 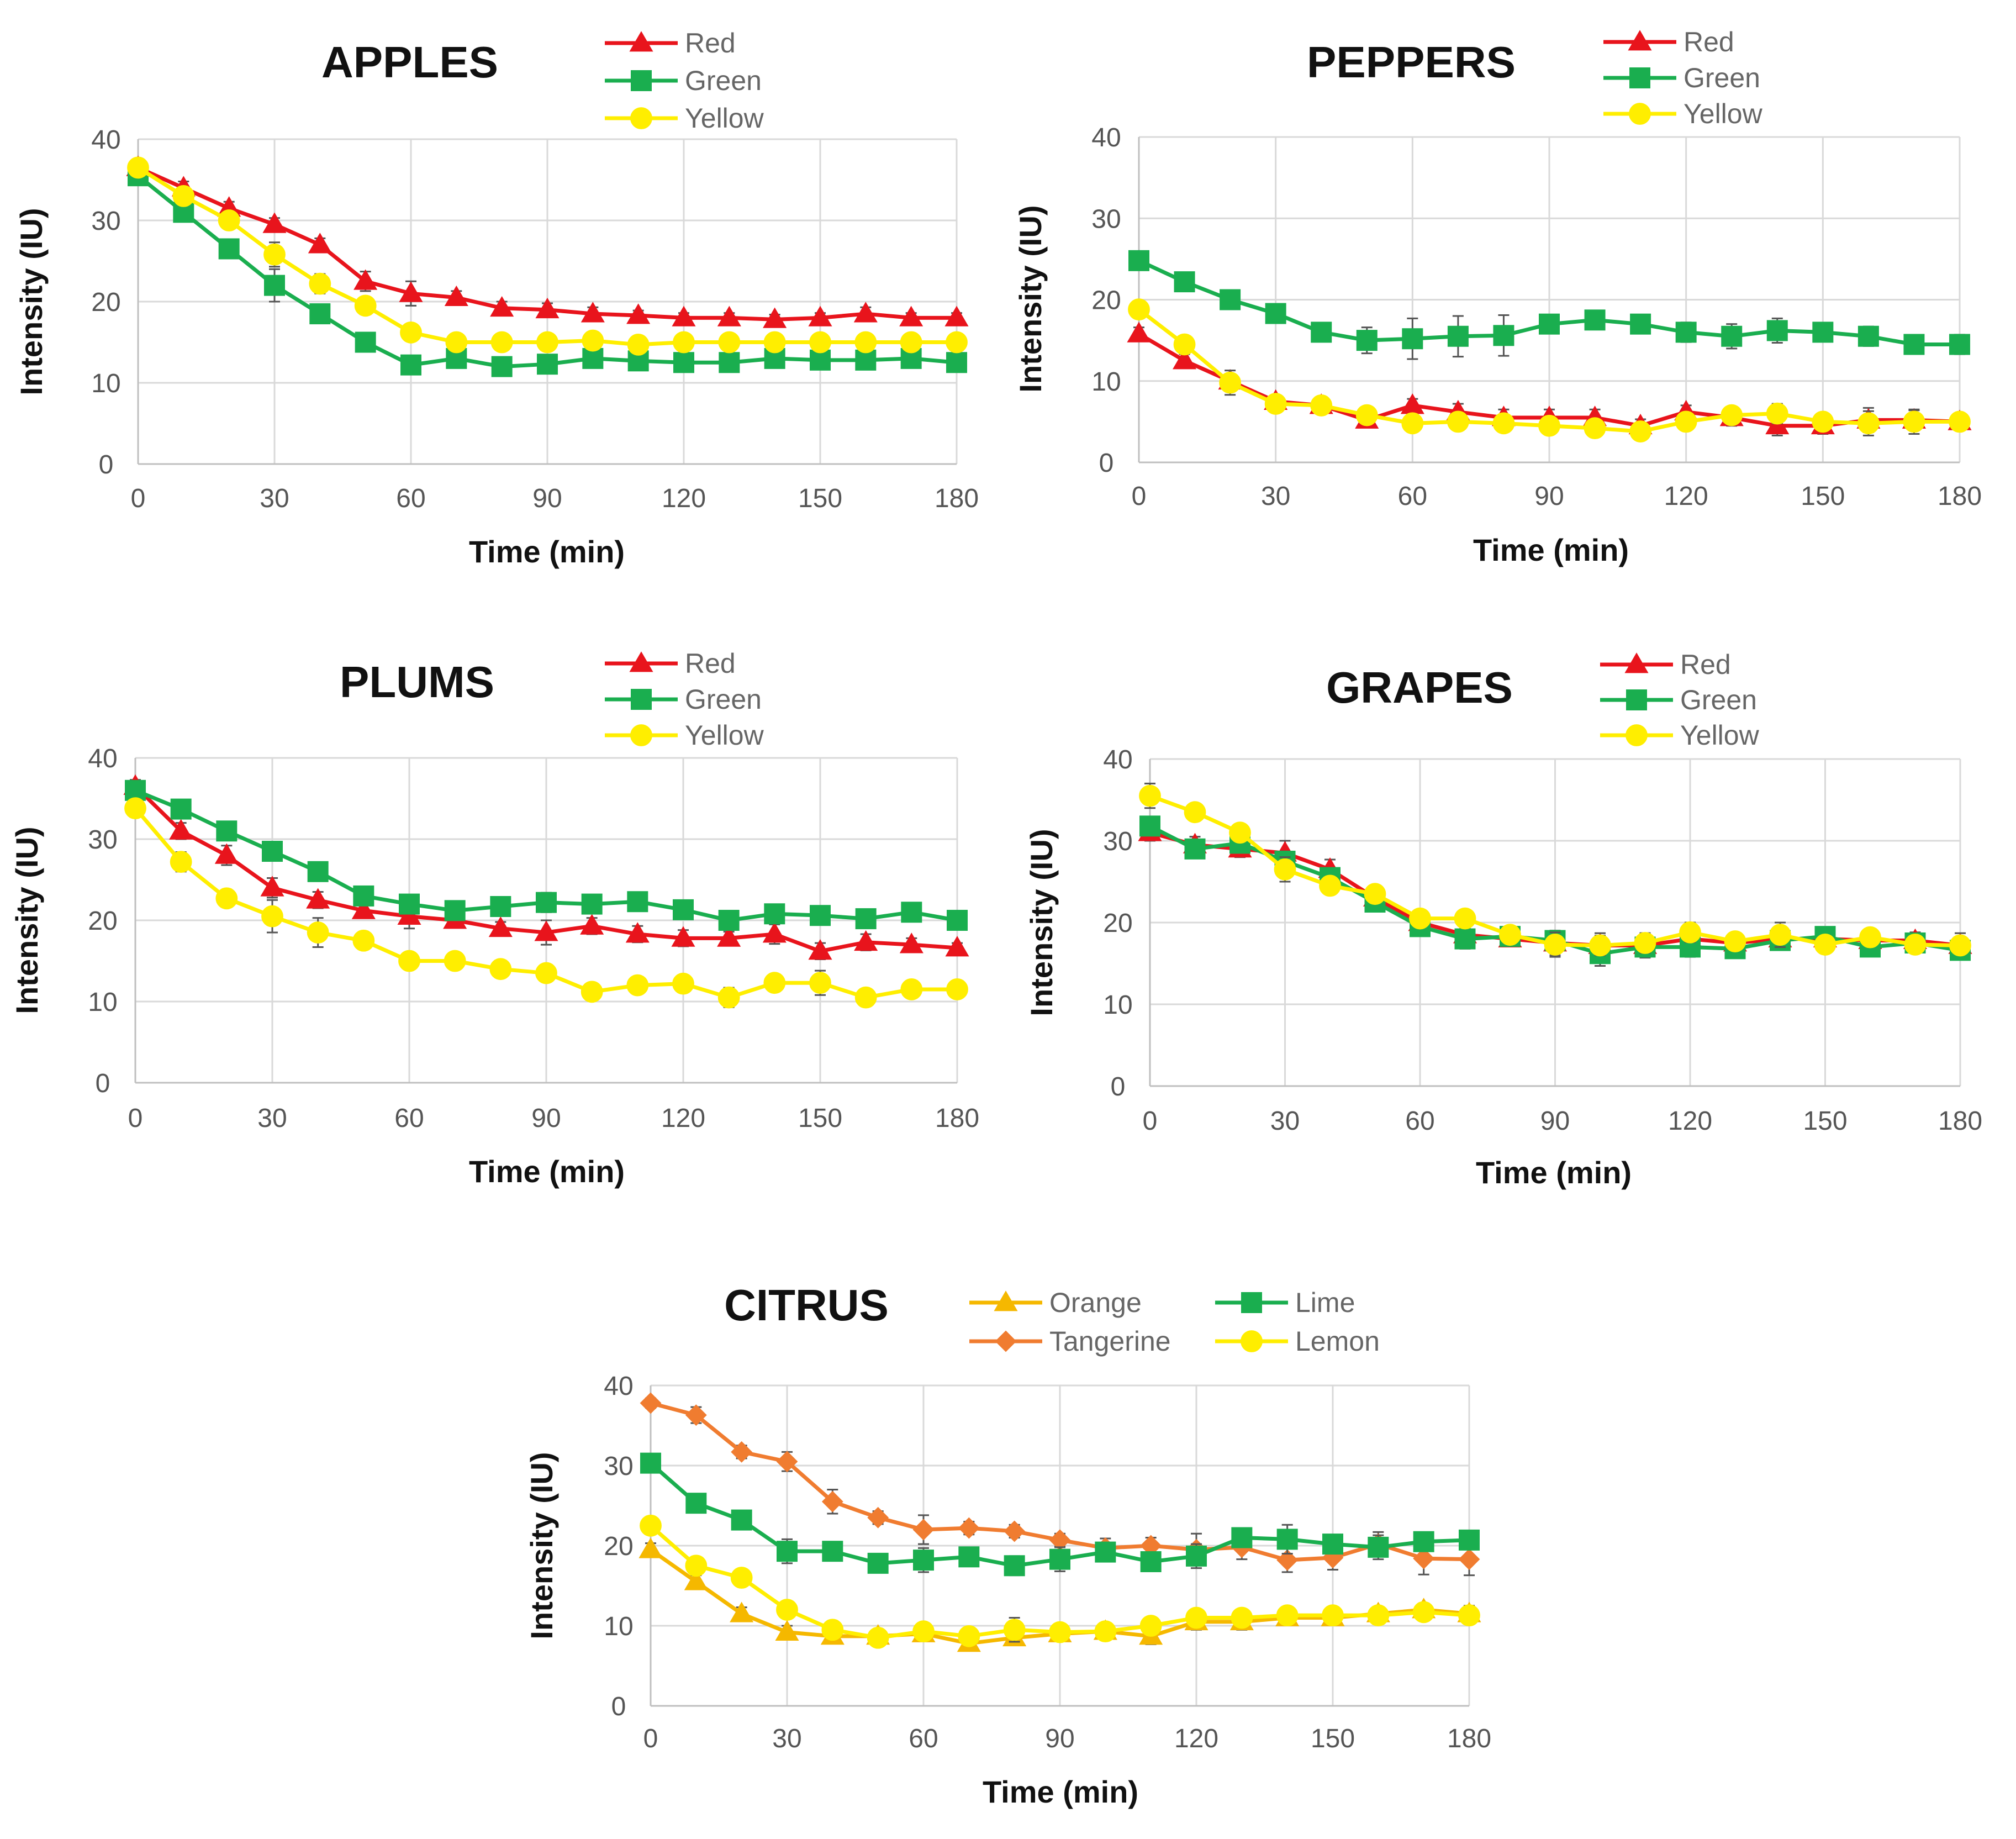 I want to click on series-red, so click(x=546, y=867).